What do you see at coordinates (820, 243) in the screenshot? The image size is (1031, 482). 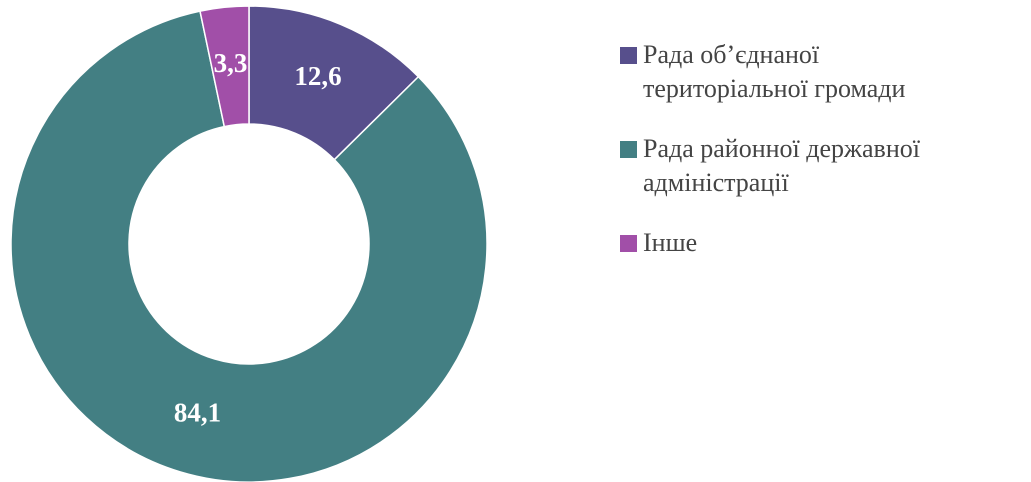 I see `legend-item: Інше` at bounding box center [820, 243].